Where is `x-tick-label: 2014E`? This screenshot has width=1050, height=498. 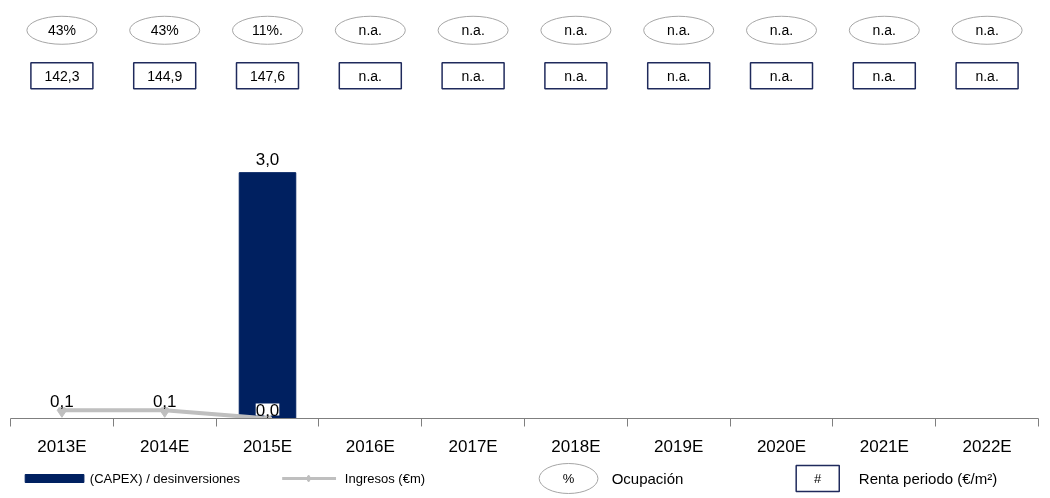 x-tick-label: 2014E is located at coordinates (165, 446).